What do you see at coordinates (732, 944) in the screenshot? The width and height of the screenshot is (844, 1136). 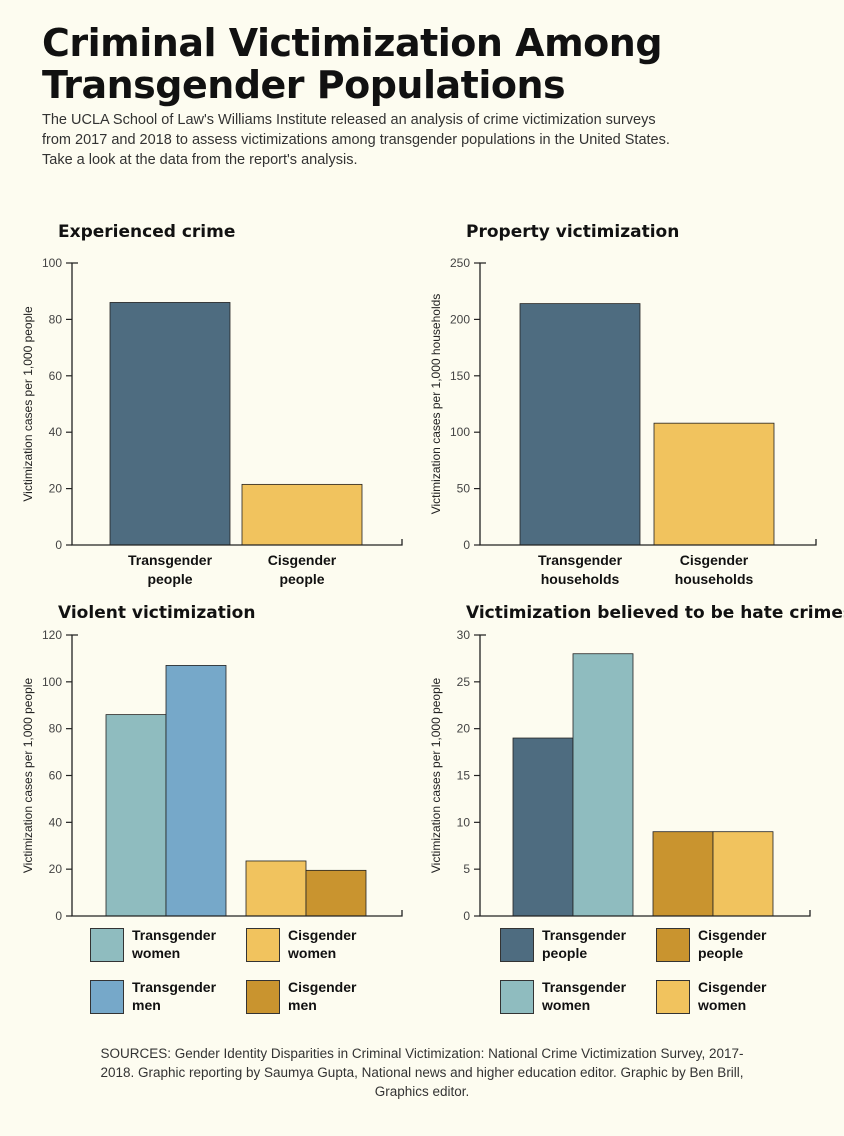 I see `legend-label: Cisgender people` at bounding box center [732, 944].